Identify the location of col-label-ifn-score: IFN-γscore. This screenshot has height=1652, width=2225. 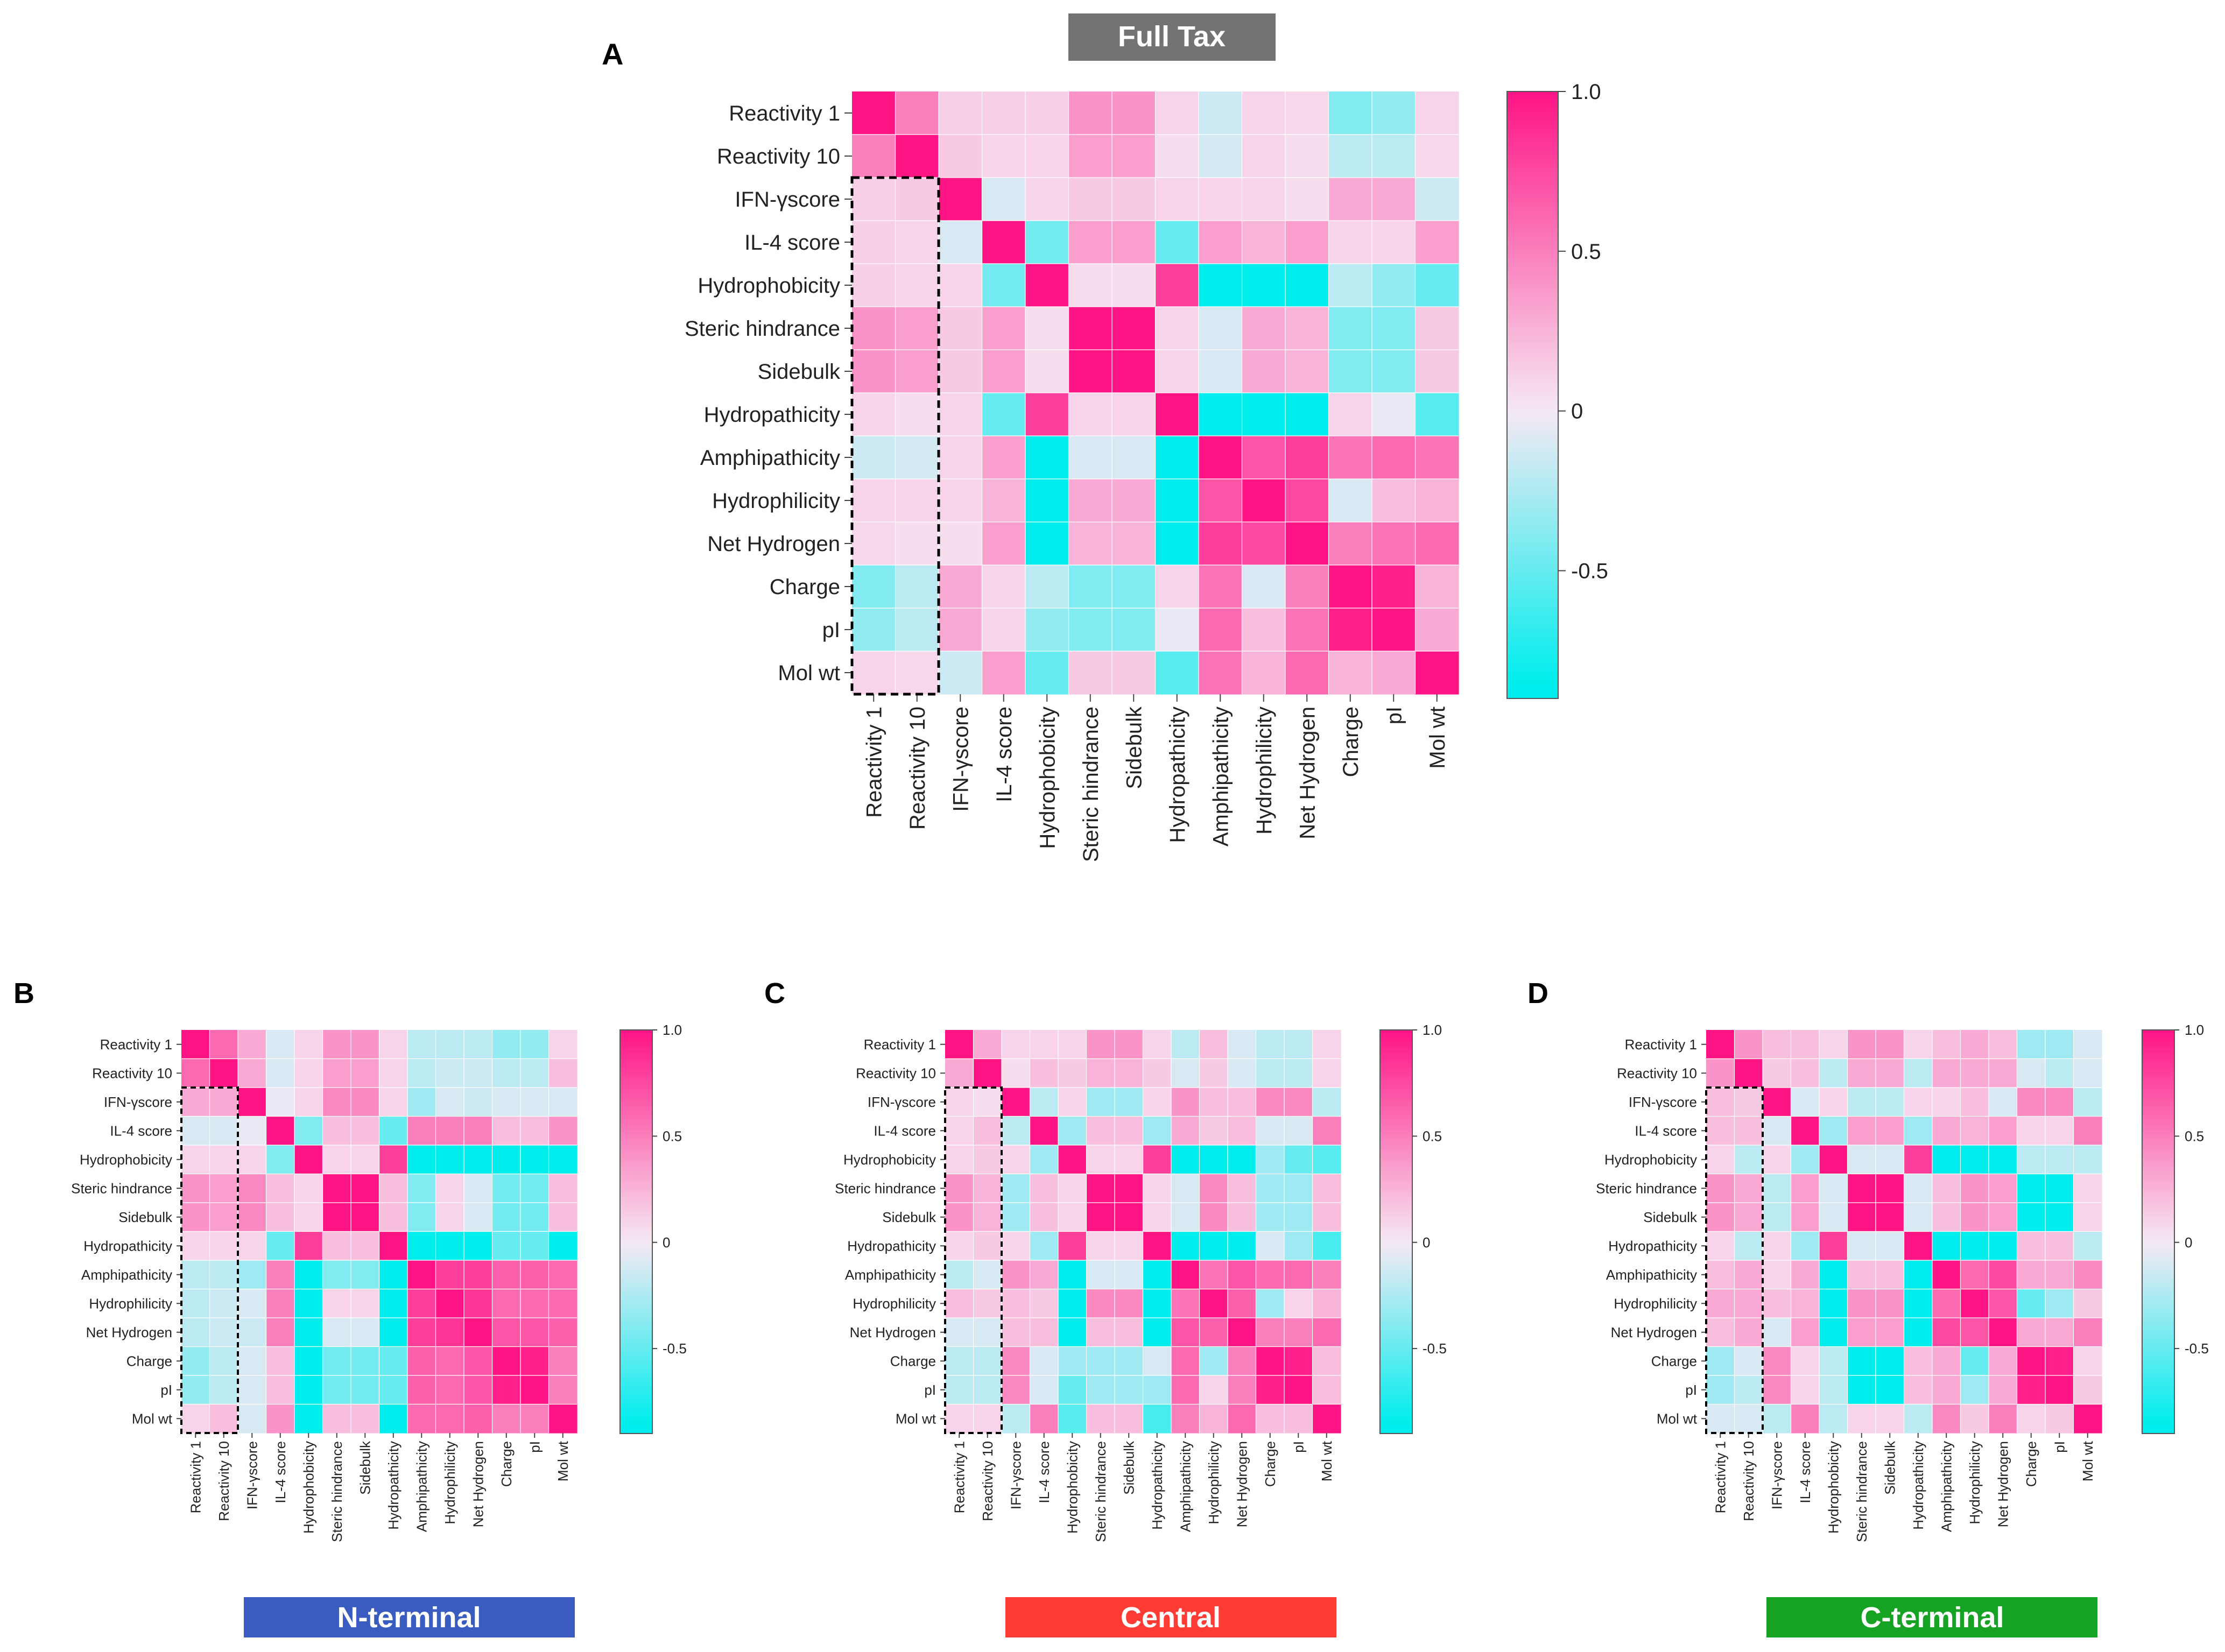
(1777, 1475).